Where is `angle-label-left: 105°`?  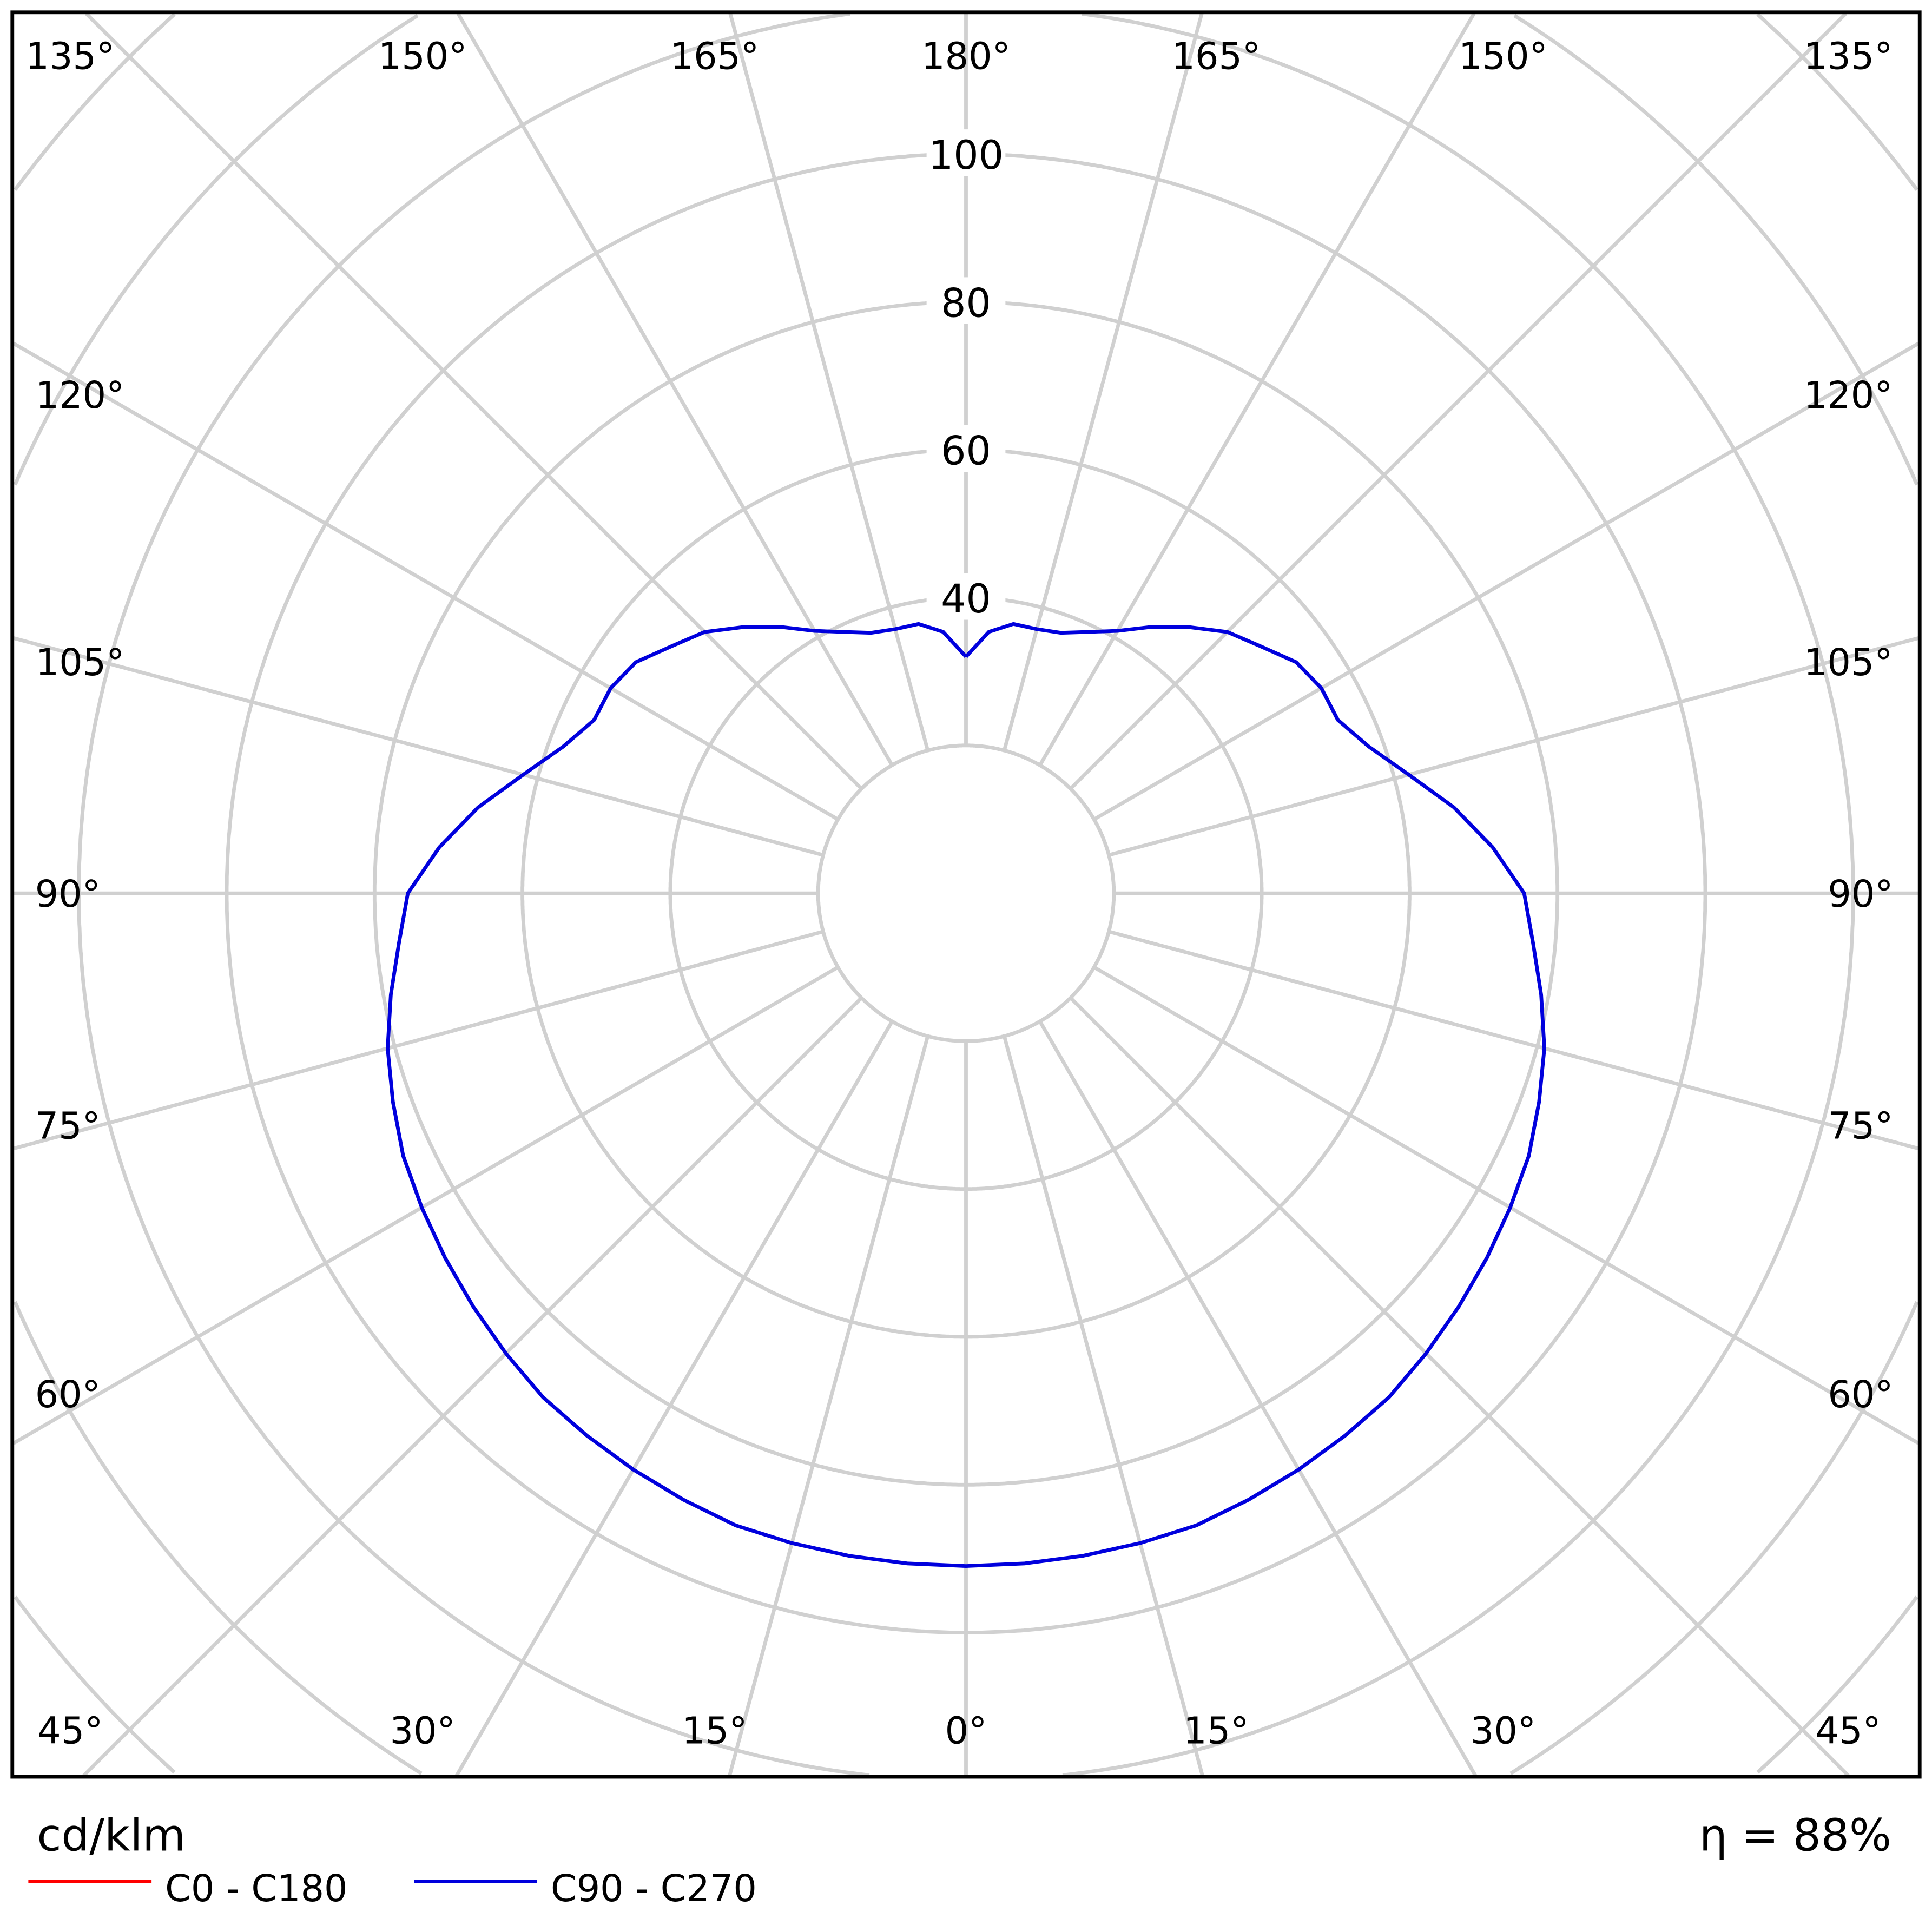
angle-label-left: 105° is located at coordinates (80, 663).